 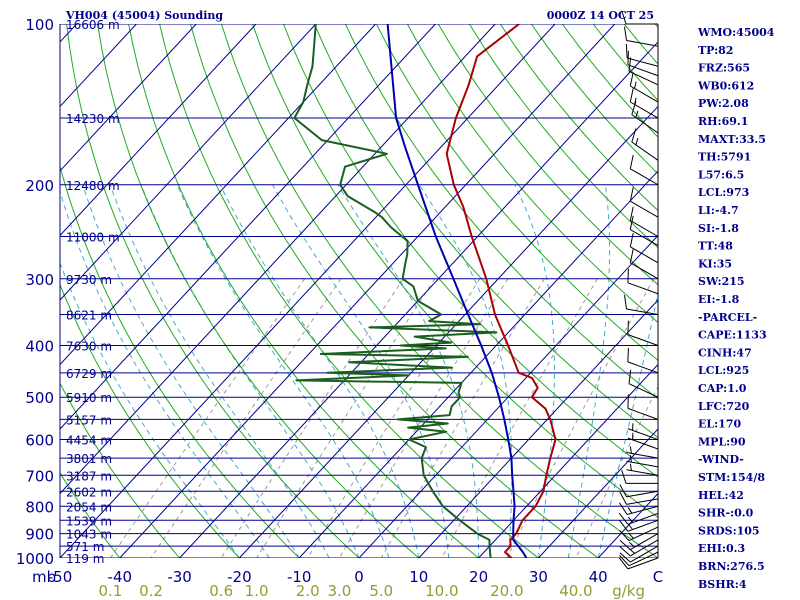 I want to click on index-entry: LCL:925, so click(x=723, y=370).